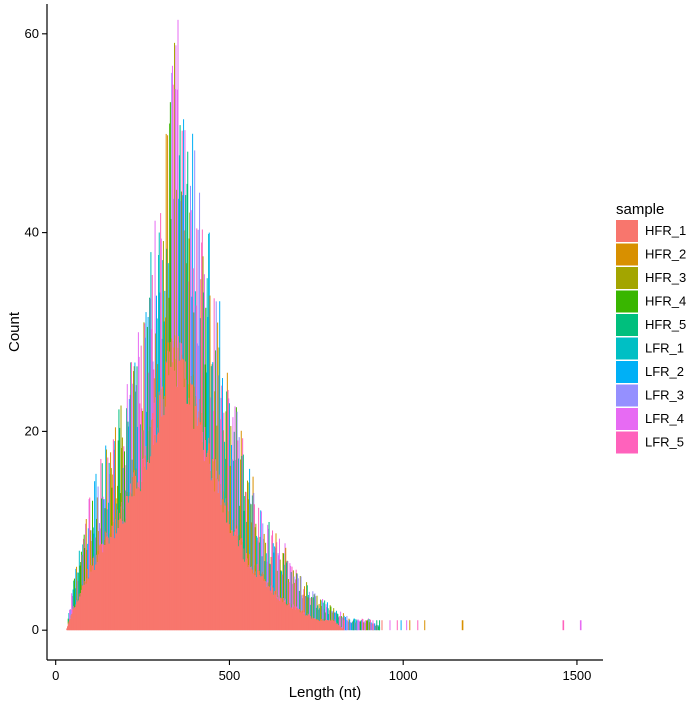 The width and height of the screenshot is (699, 705). I want to click on x-tick-label: 1500, so click(576, 675).